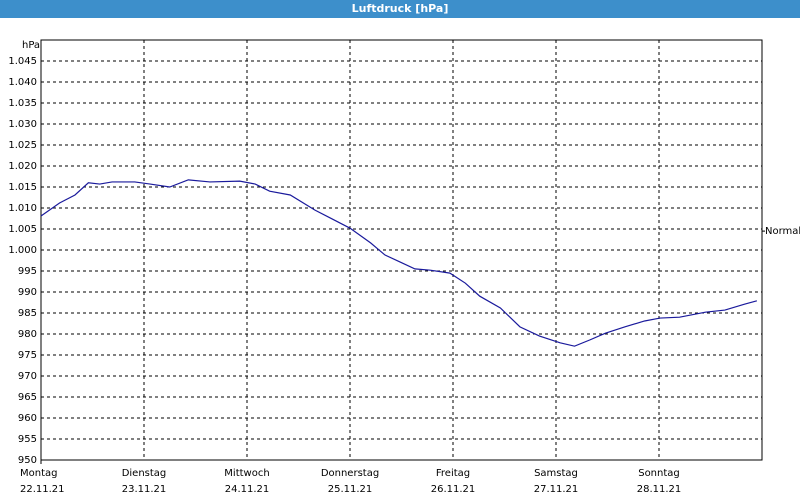 The width and height of the screenshot is (800, 500). What do you see at coordinates (246, 473) in the screenshot?
I see `x-tick-label: Mittwoch` at bounding box center [246, 473].